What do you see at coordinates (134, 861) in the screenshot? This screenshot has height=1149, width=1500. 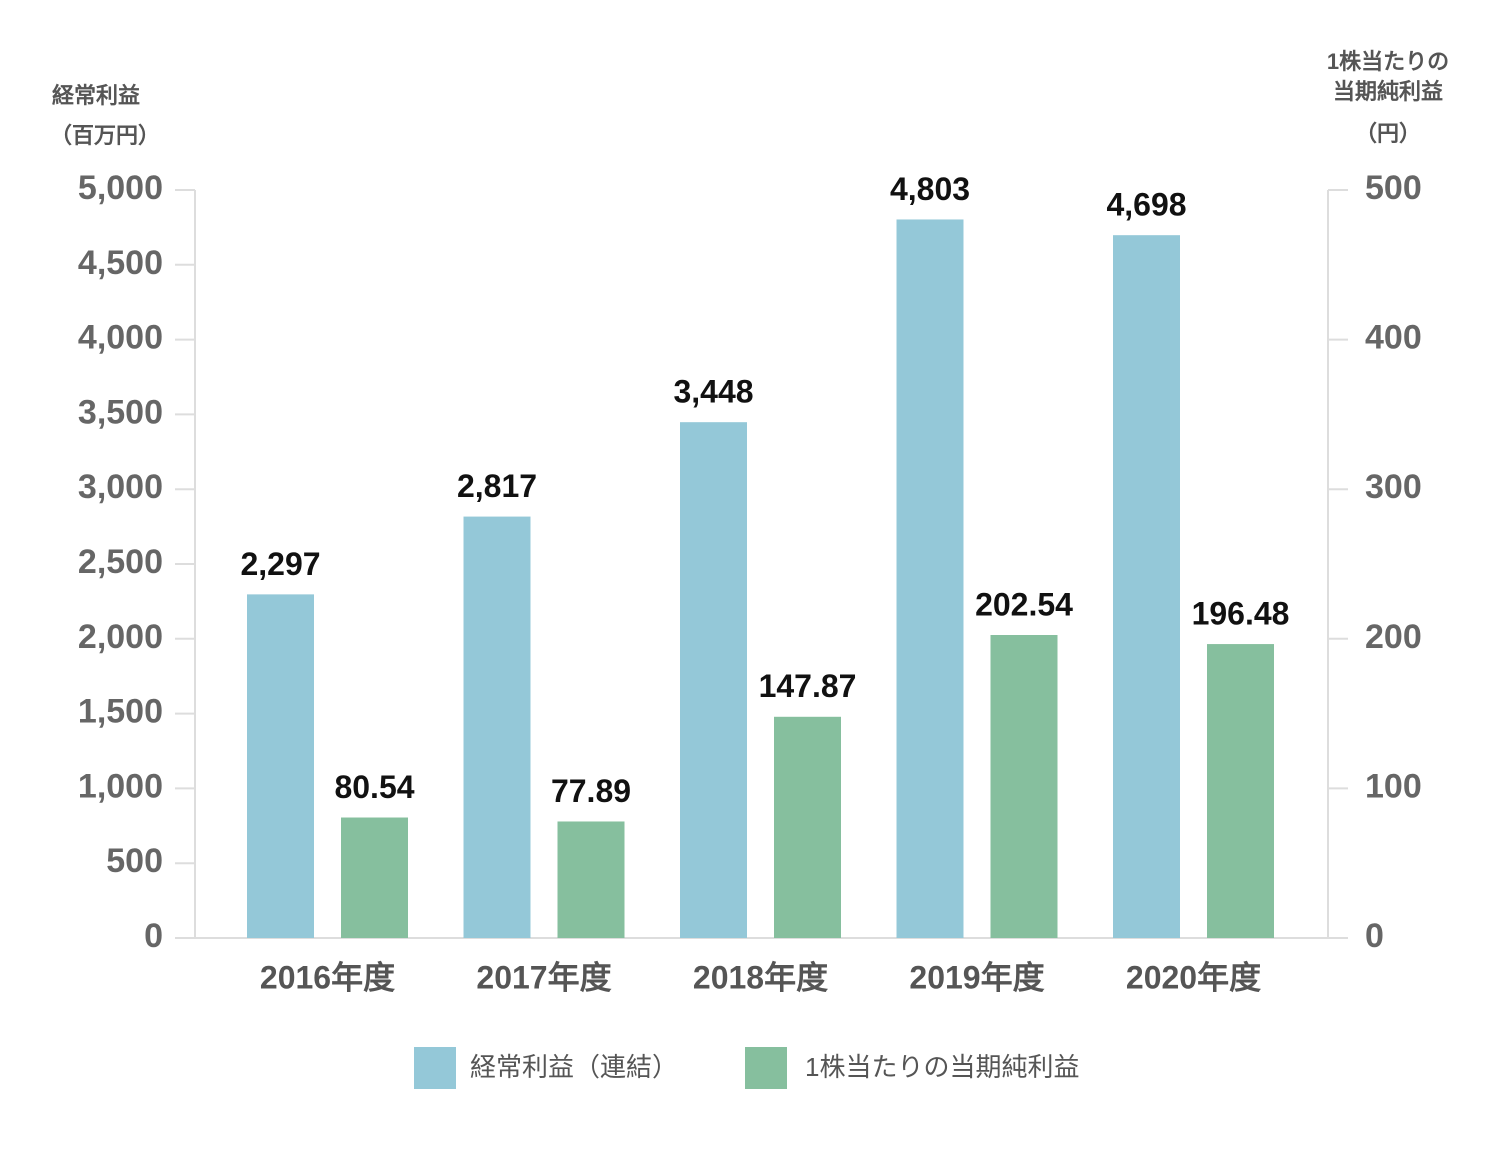 I see `y-tick-label: 500` at bounding box center [134, 861].